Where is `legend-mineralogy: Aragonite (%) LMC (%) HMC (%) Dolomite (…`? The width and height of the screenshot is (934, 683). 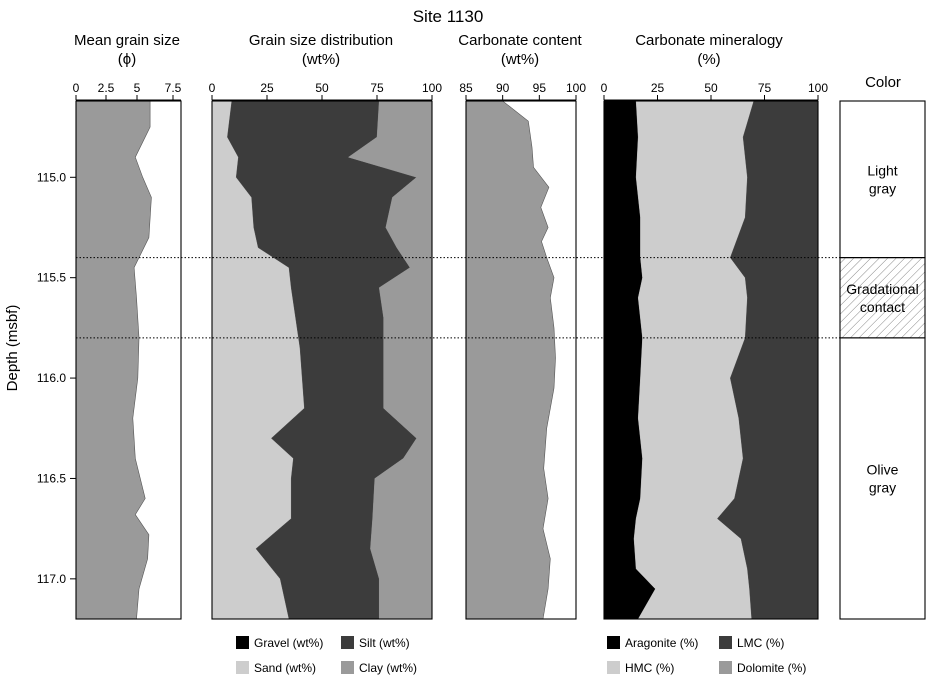
legend-mineralogy: Aragonite (%) LMC (%) HMC (%) Dolomite (… is located at coordinates (706, 655).